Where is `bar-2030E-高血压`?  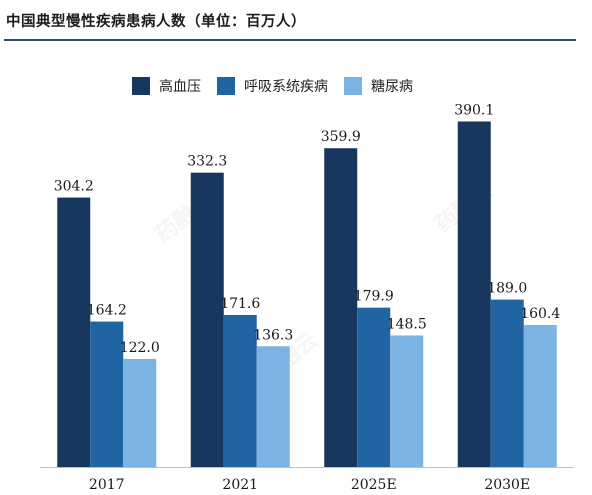
bar-2030E-高血压 is located at coordinates (474, 294).